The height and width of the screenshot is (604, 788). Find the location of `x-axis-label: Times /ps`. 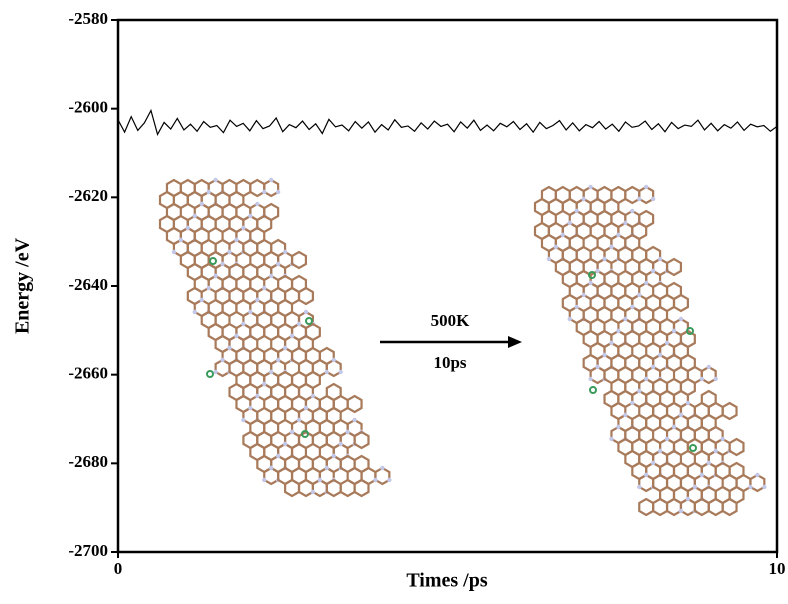

x-axis-label: Times /ps is located at coordinates (447, 581).